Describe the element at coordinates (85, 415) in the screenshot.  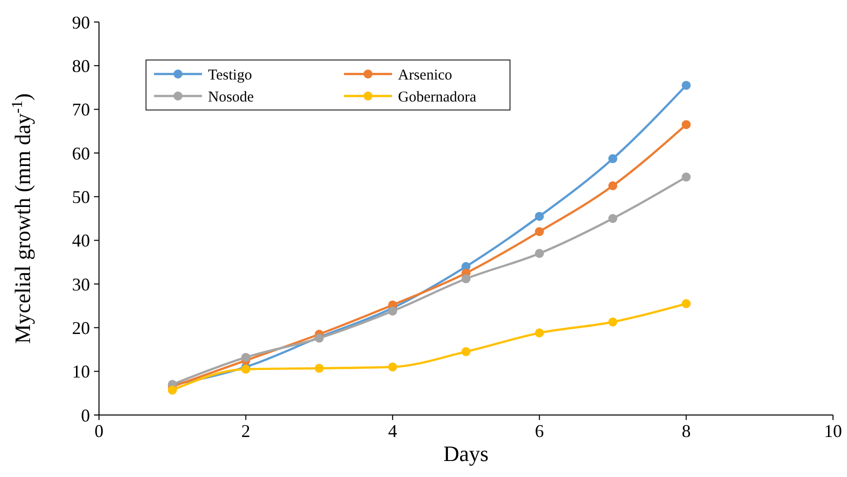
I see `y-tick-label: 0` at that location.